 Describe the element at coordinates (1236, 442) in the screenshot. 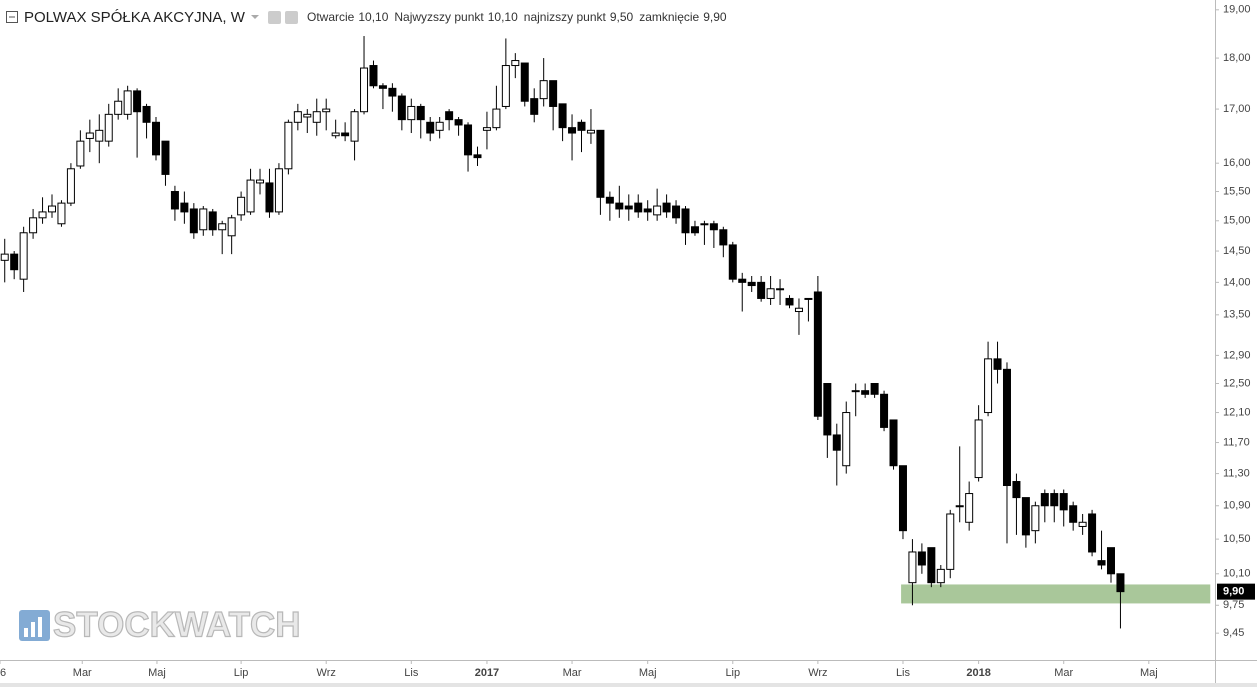

I see `y-tick-label: 11,70` at that location.